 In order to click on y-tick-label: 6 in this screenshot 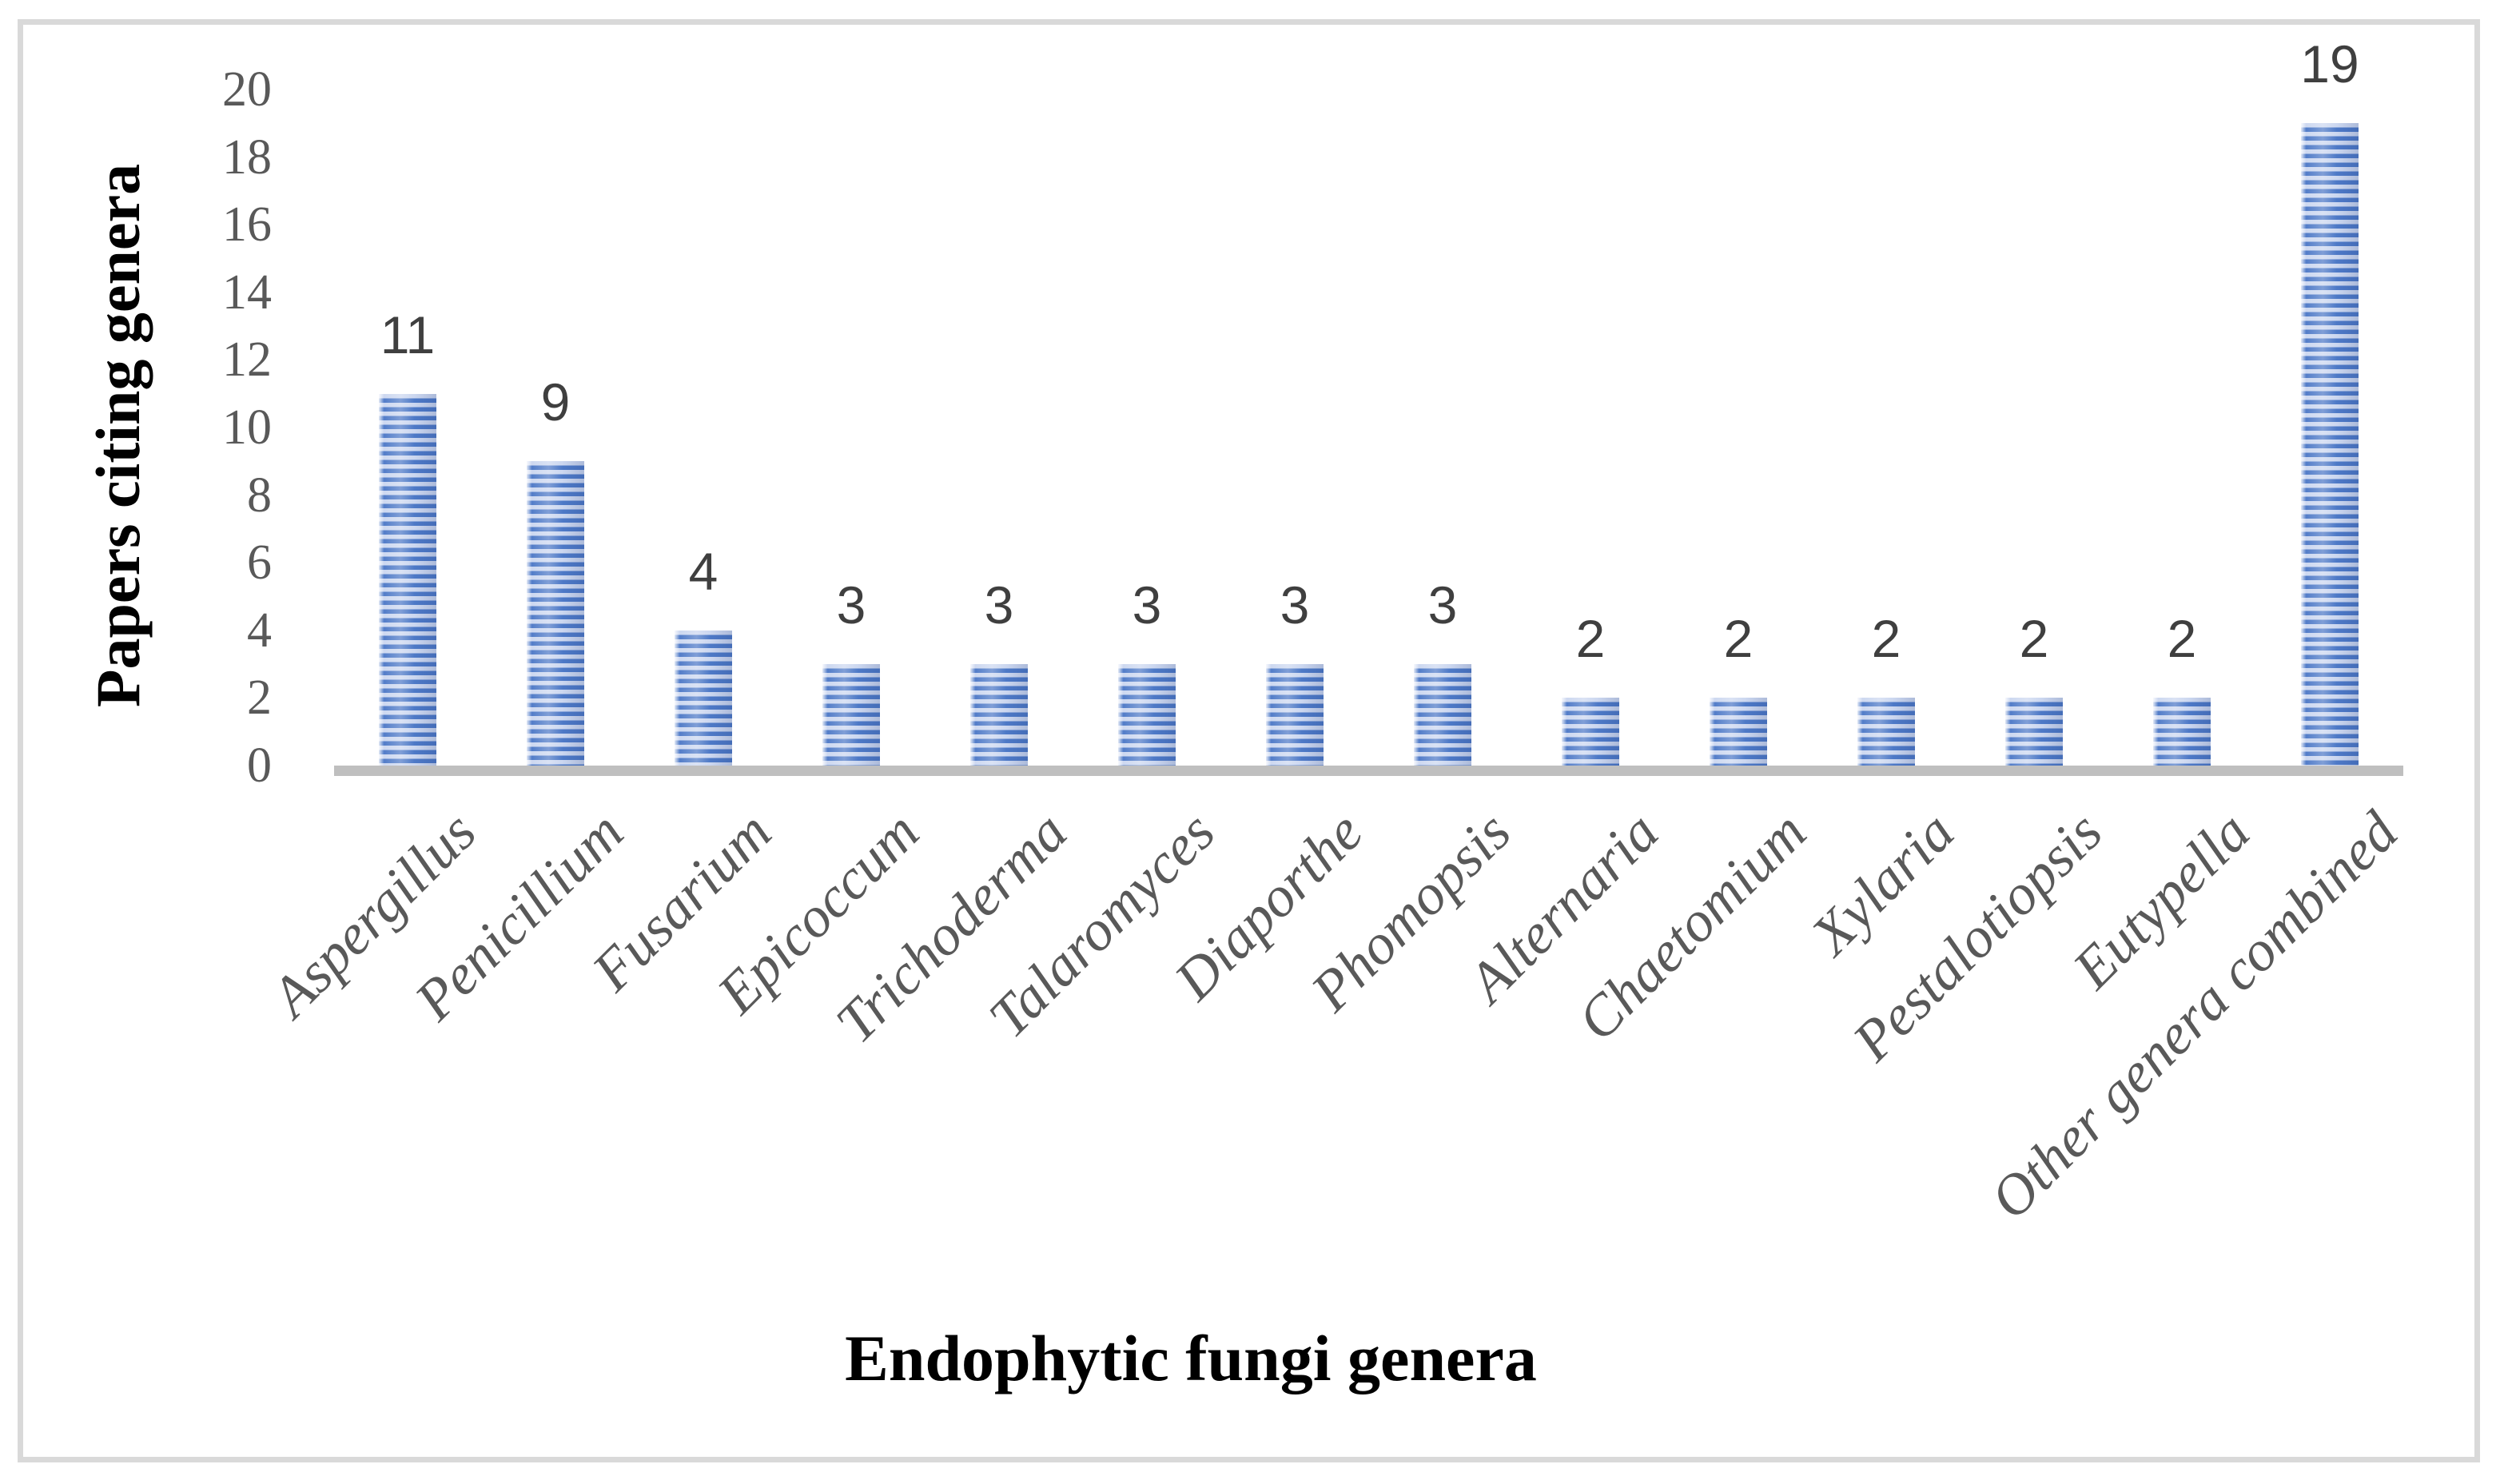, I will do `click(260, 563)`.